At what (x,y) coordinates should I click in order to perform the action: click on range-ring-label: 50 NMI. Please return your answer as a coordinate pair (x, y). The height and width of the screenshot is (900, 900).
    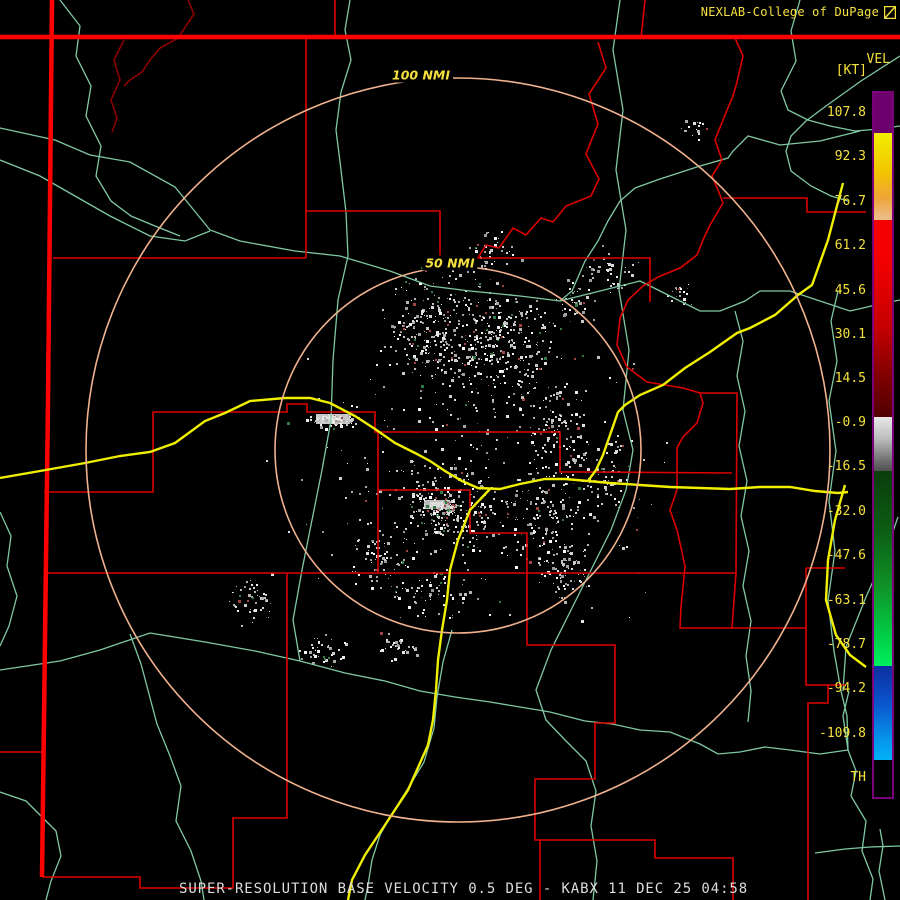
    Looking at the image, I should click on (450, 263).